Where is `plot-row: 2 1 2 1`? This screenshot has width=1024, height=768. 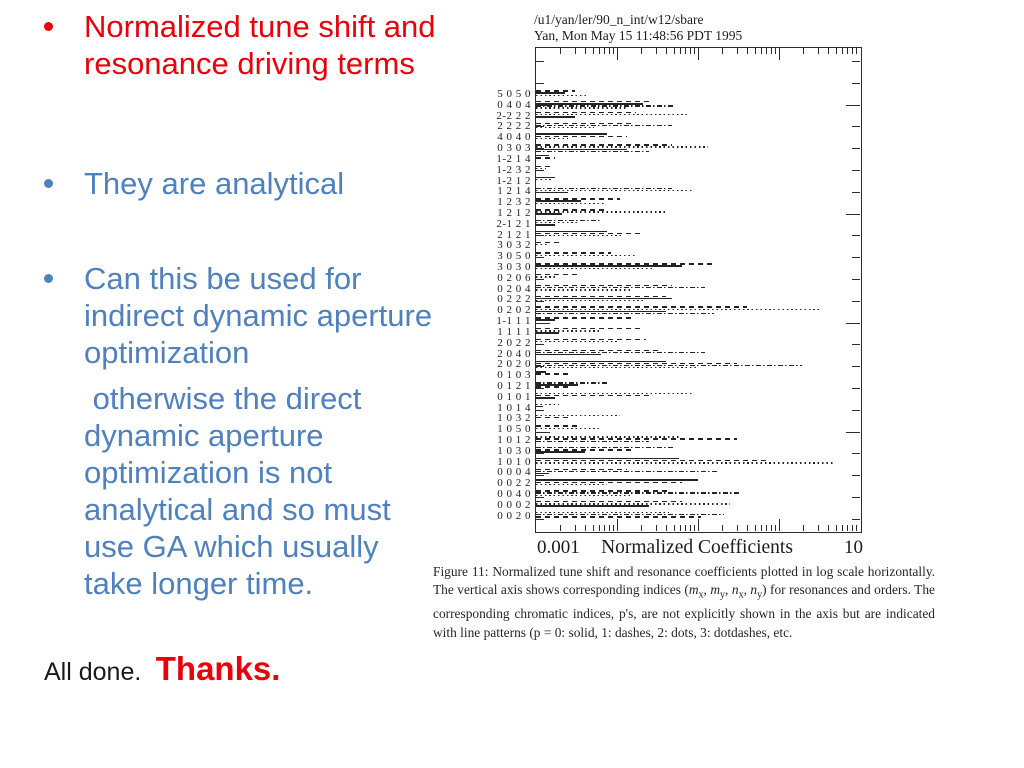 plot-row: 2 1 2 1 is located at coordinates (679, 235).